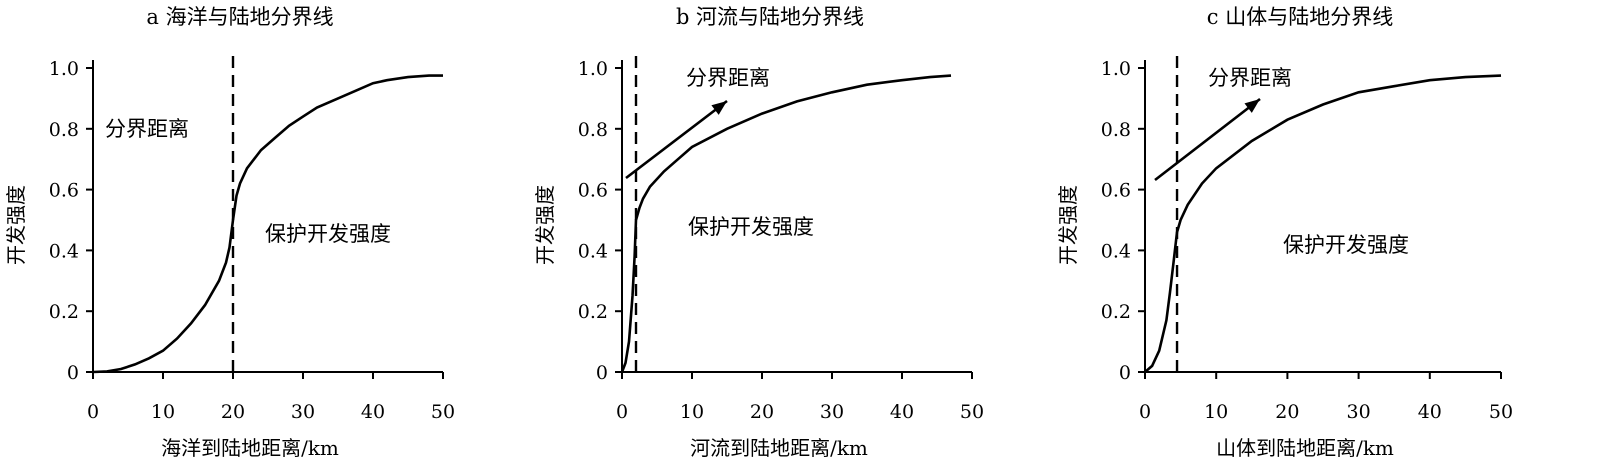 The height and width of the screenshot is (471, 1600). Describe the element at coordinates (779, 448) in the screenshot. I see `x-axis-label: 河流到陆地距离/km` at that location.